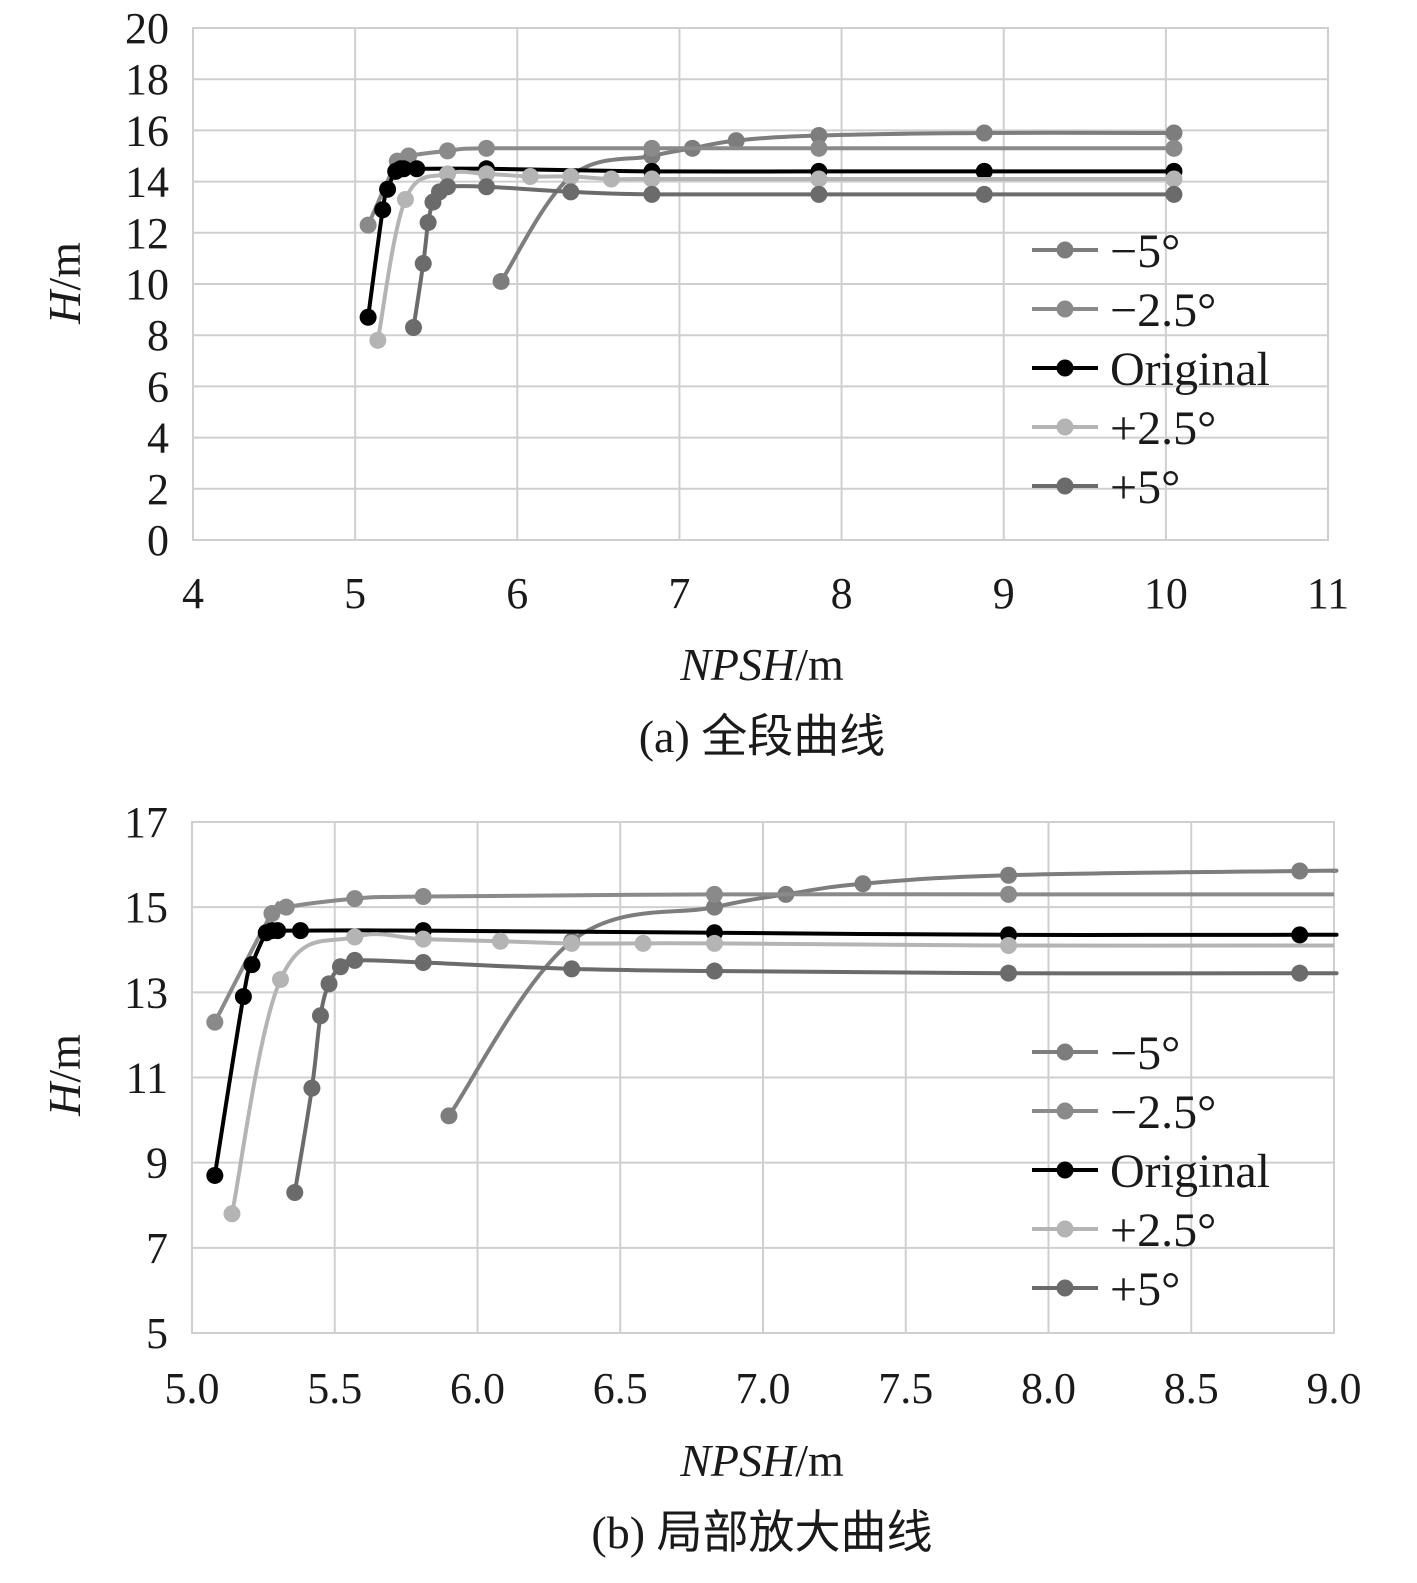  What do you see at coordinates (842, 593) in the screenshot?
I see `chart-a-x-tick-label: 8` at bounding box center [842, 593].